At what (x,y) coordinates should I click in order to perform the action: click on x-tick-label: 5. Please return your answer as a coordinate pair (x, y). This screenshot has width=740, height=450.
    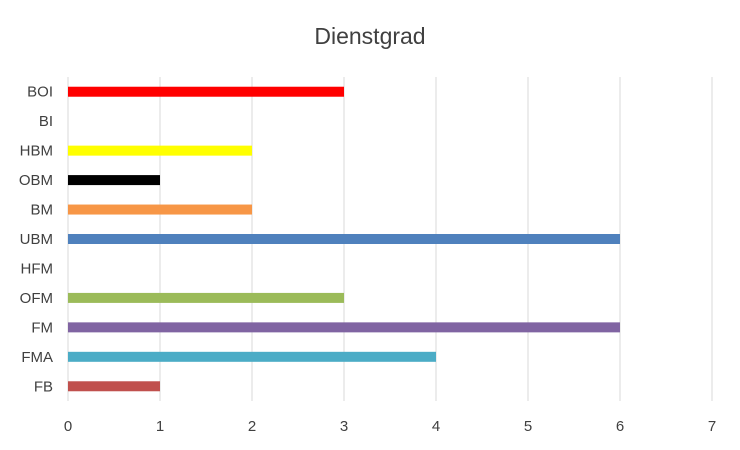
    Looking at the image, I should click on (528, 426).